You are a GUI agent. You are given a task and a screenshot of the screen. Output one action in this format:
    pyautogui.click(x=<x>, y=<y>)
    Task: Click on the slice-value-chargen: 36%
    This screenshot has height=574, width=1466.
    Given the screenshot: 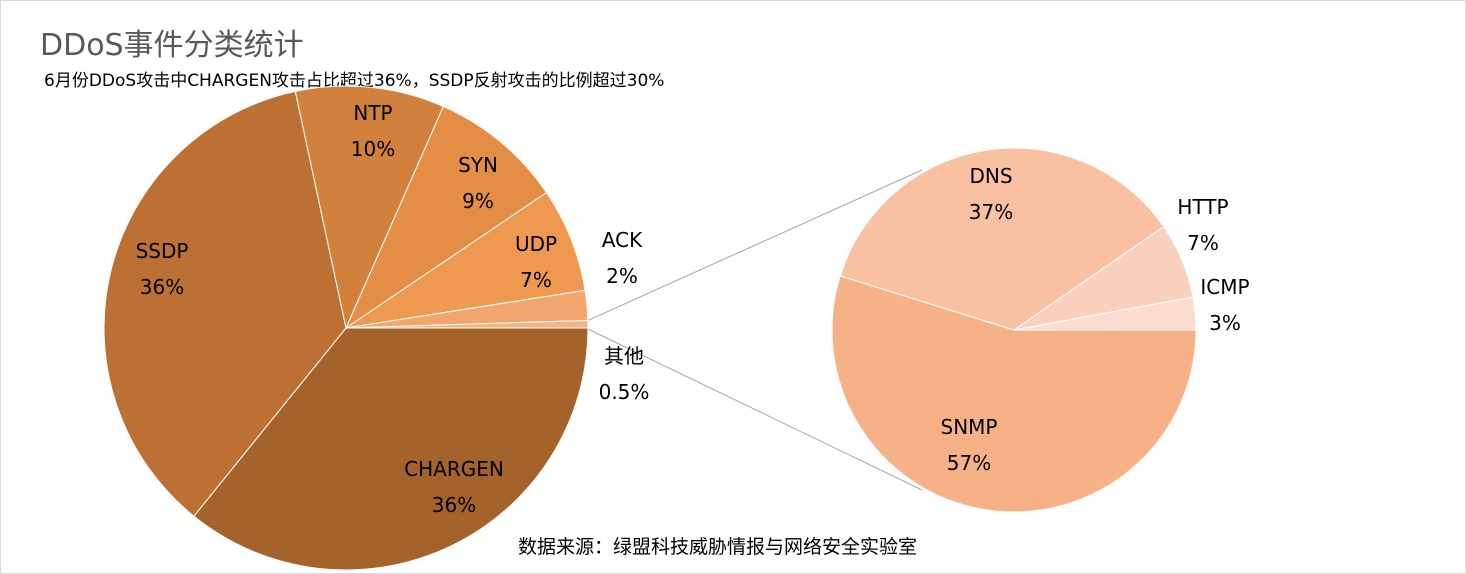 What is the action you would take?
    pyautogui.click(x=454, y=505)
    